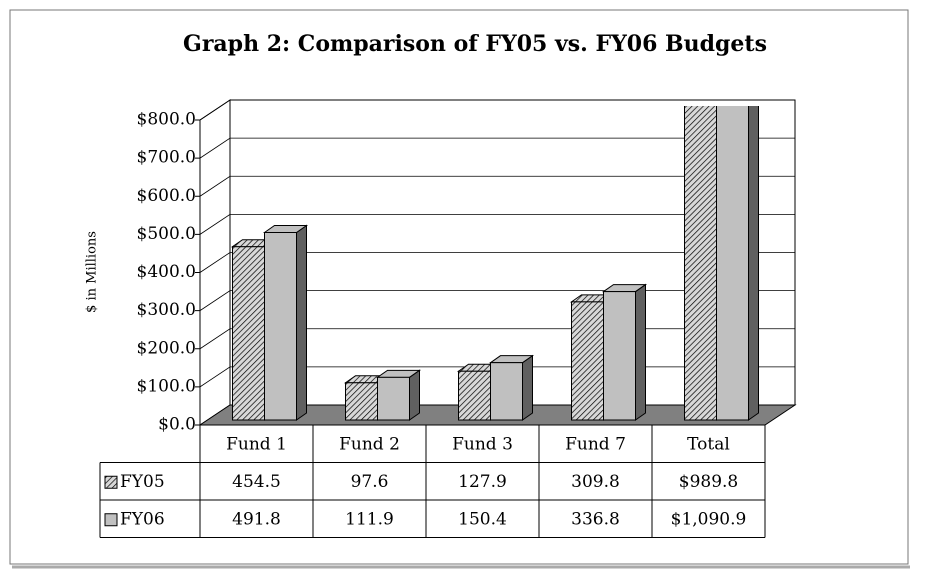  What do you see at coordinates (92, 272) in the screenshot?
I see `y-axis-label: $ in Millions` at bounding box center [92, 272].